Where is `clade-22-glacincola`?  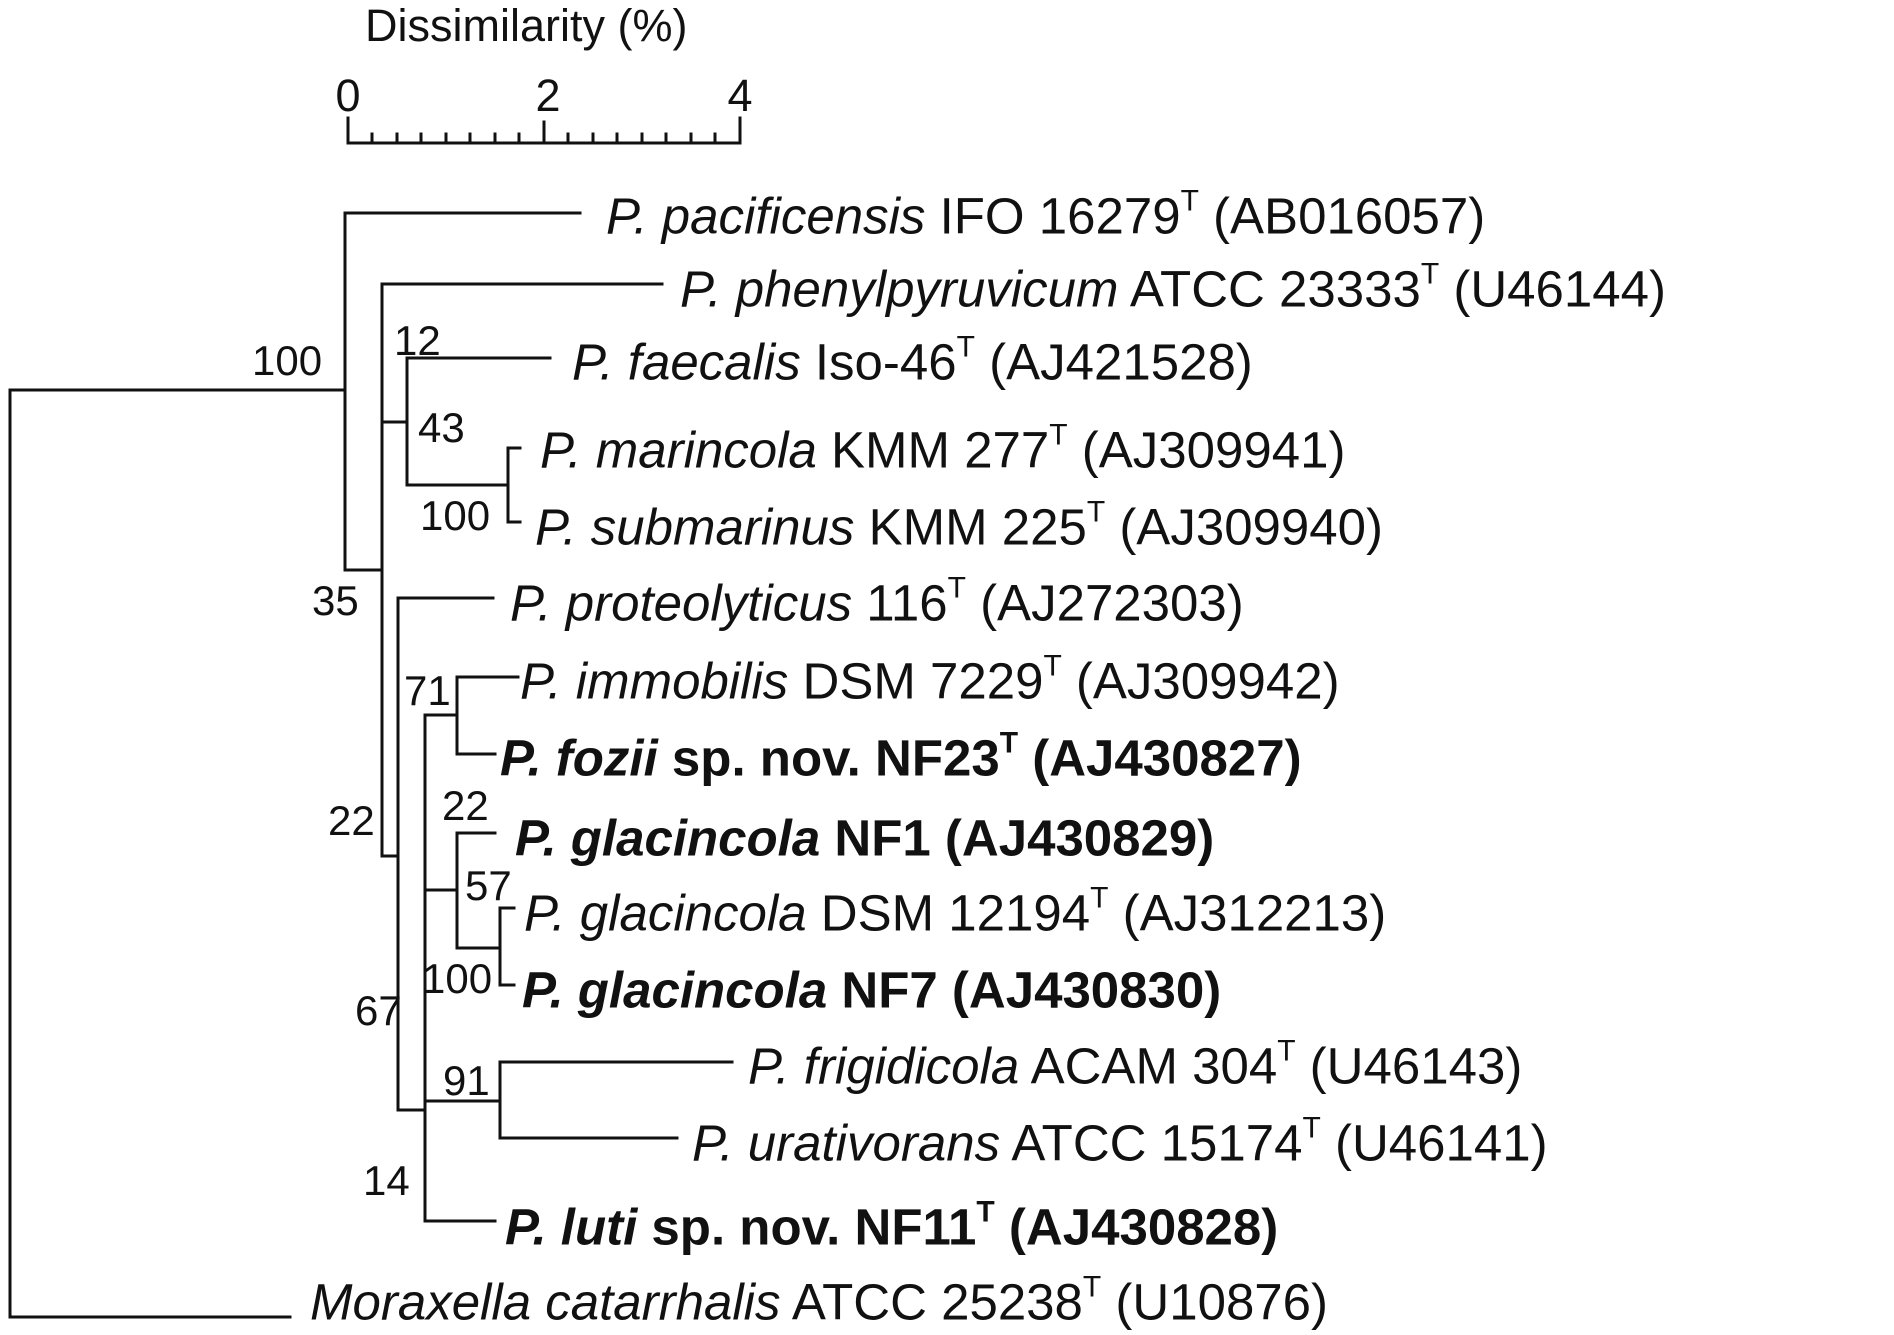 clade-22-glacincola is located at coordinates (462, 890).